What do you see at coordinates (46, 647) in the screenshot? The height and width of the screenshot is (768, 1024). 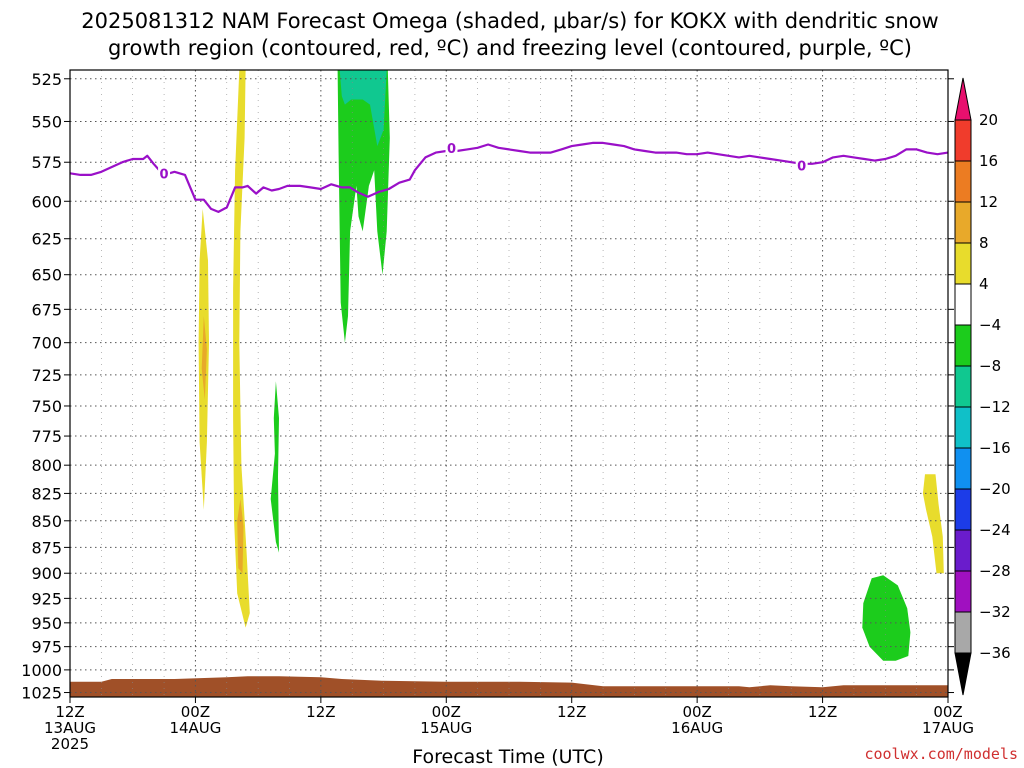 I see `y-tick-label: 975` at bounding box center [46, 647].